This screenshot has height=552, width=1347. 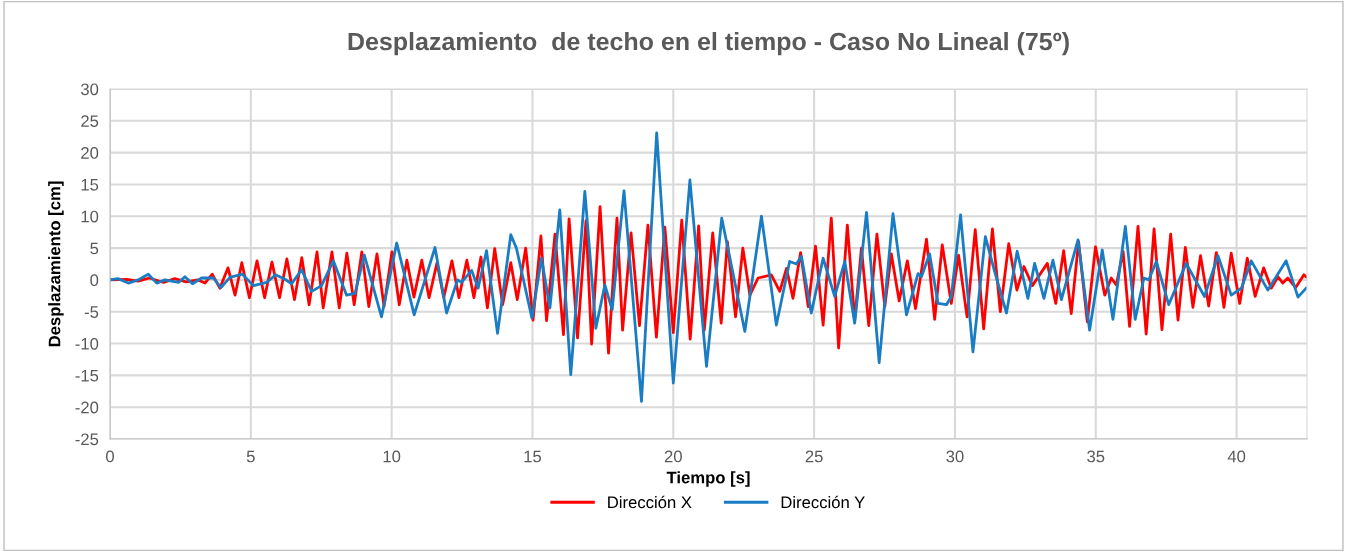 What do you see at coordinates (90, 153) in the screenshot?
I see `y-tick-label: 20` at bounding box center [90, 153].